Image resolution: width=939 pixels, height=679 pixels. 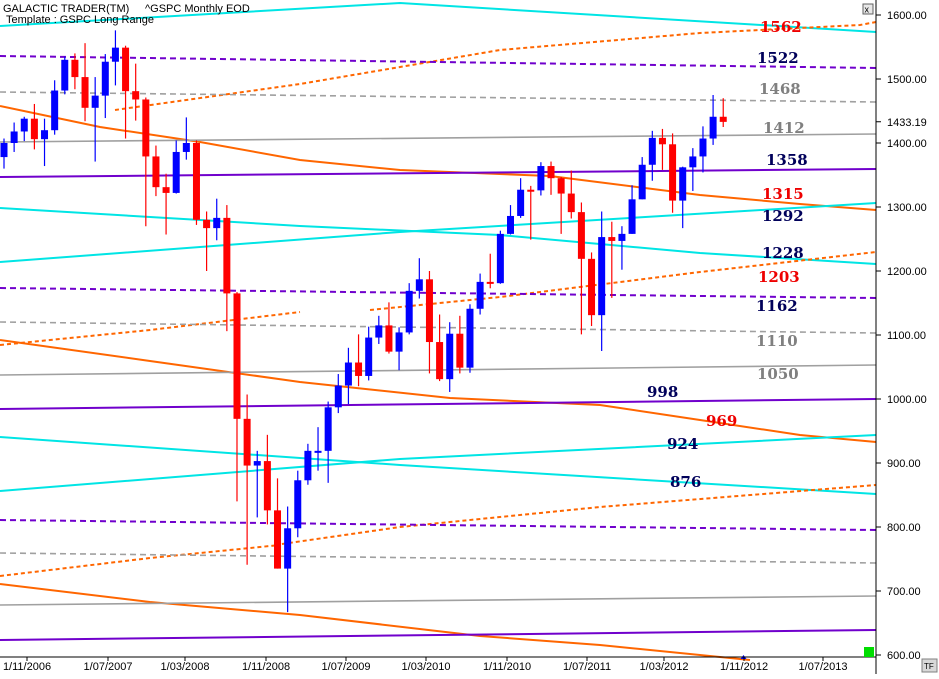 I want to click on x-tick-label: 1/07/2013, so click(x=823, y=667).